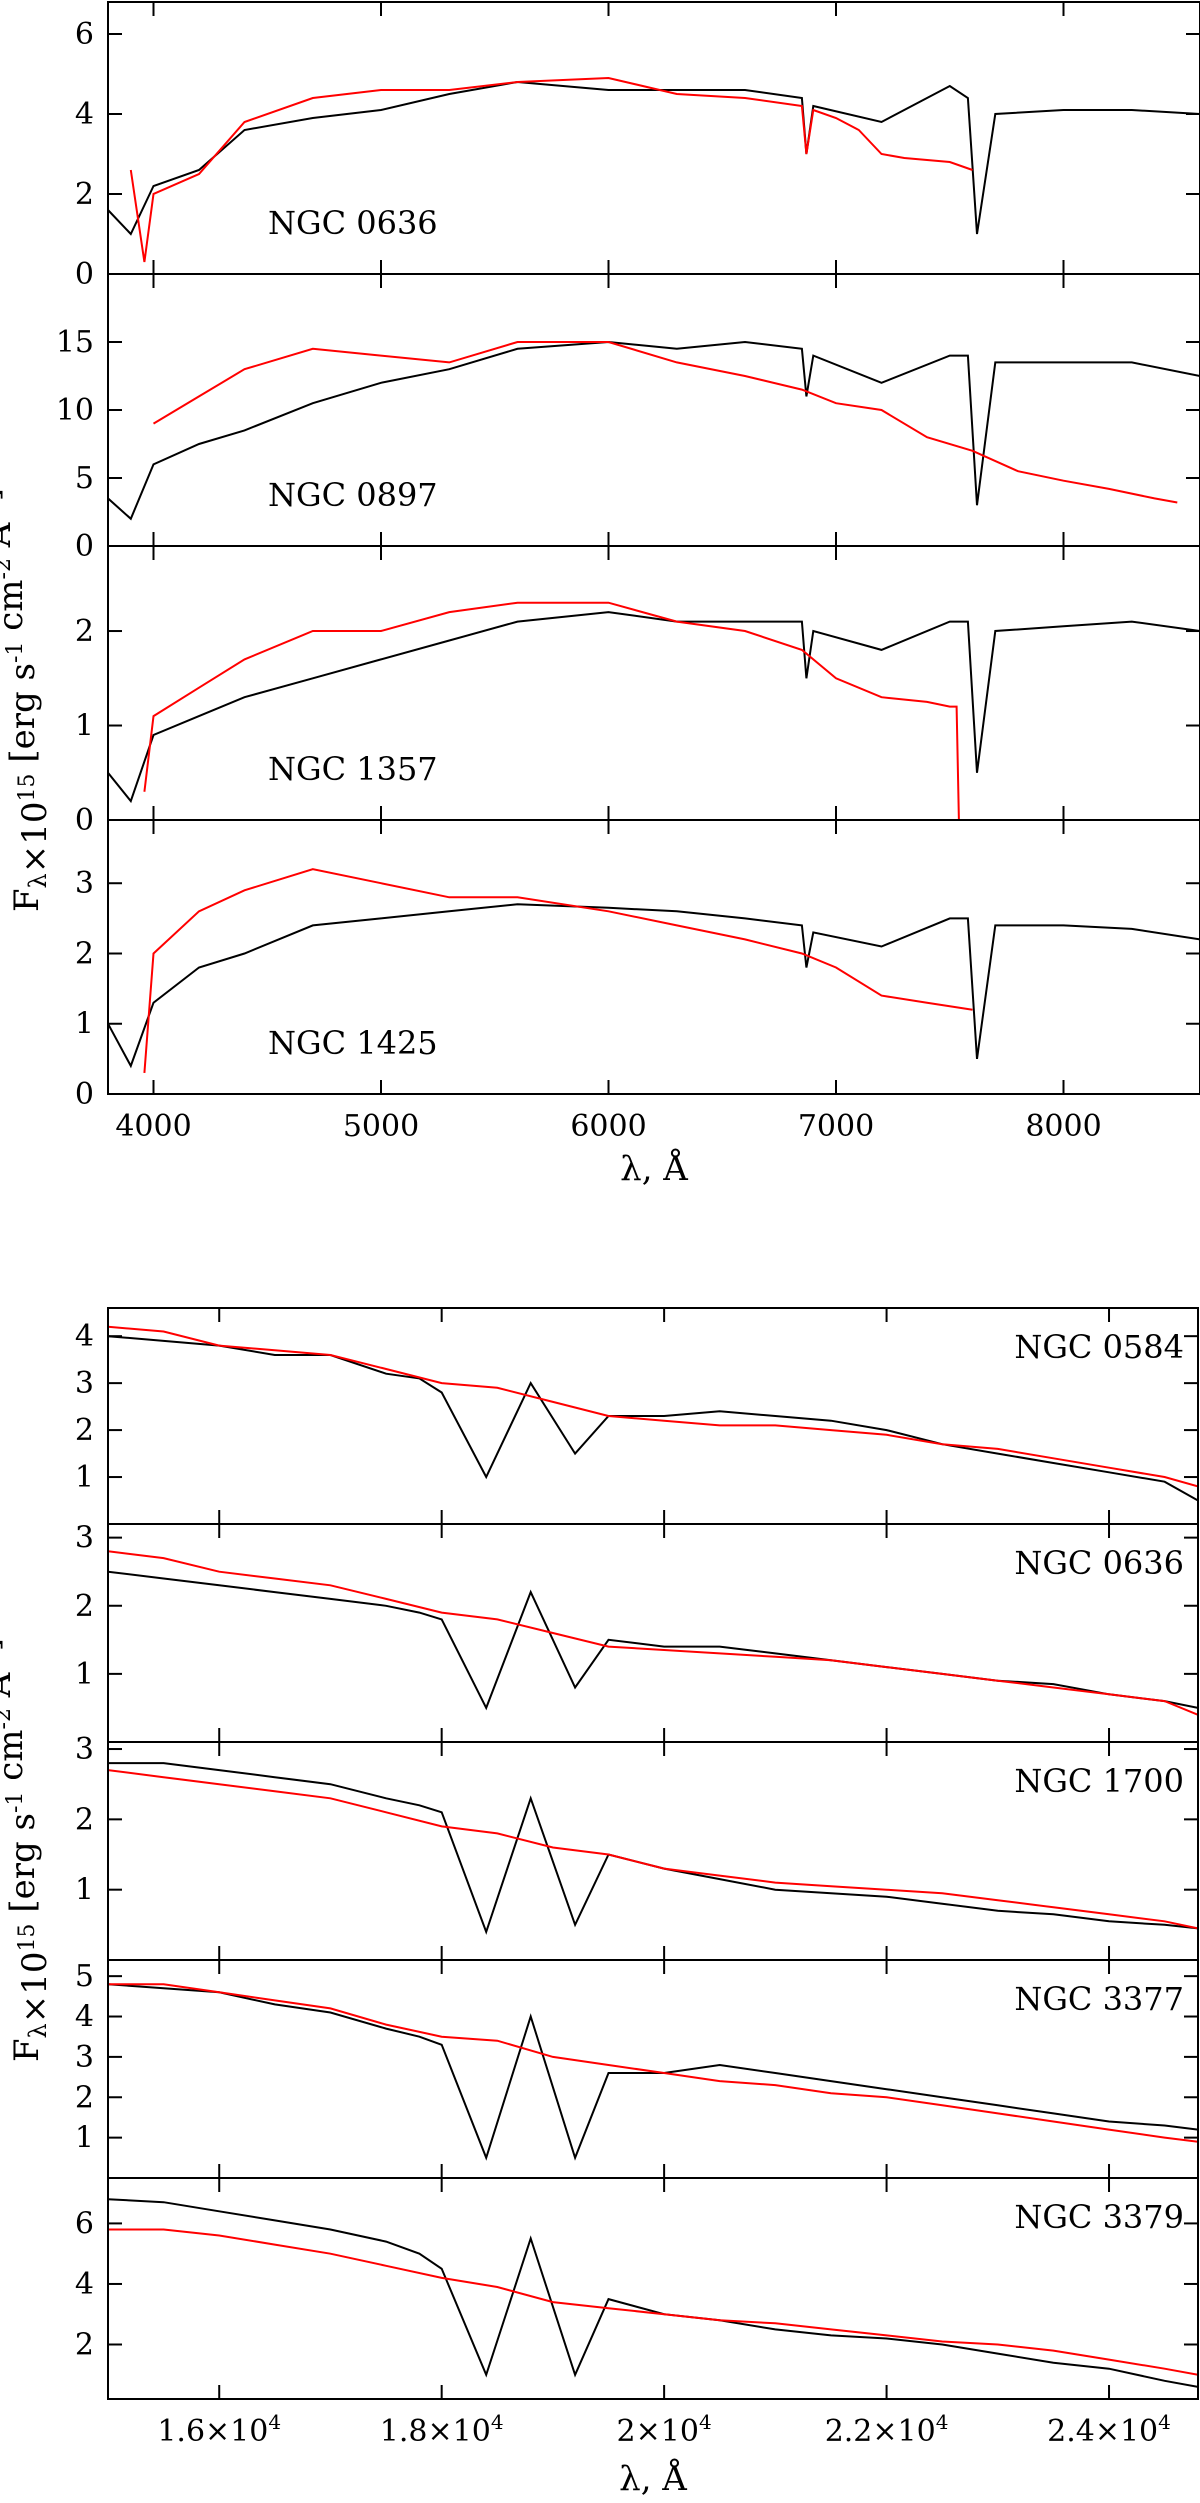 The width and height of the screenshot is (1200, 2503). What do you see at coordinates (1099, 1999) in the screenshot?
I see `panel-label: NGC 3377` at bounding box center [1099, 1999].